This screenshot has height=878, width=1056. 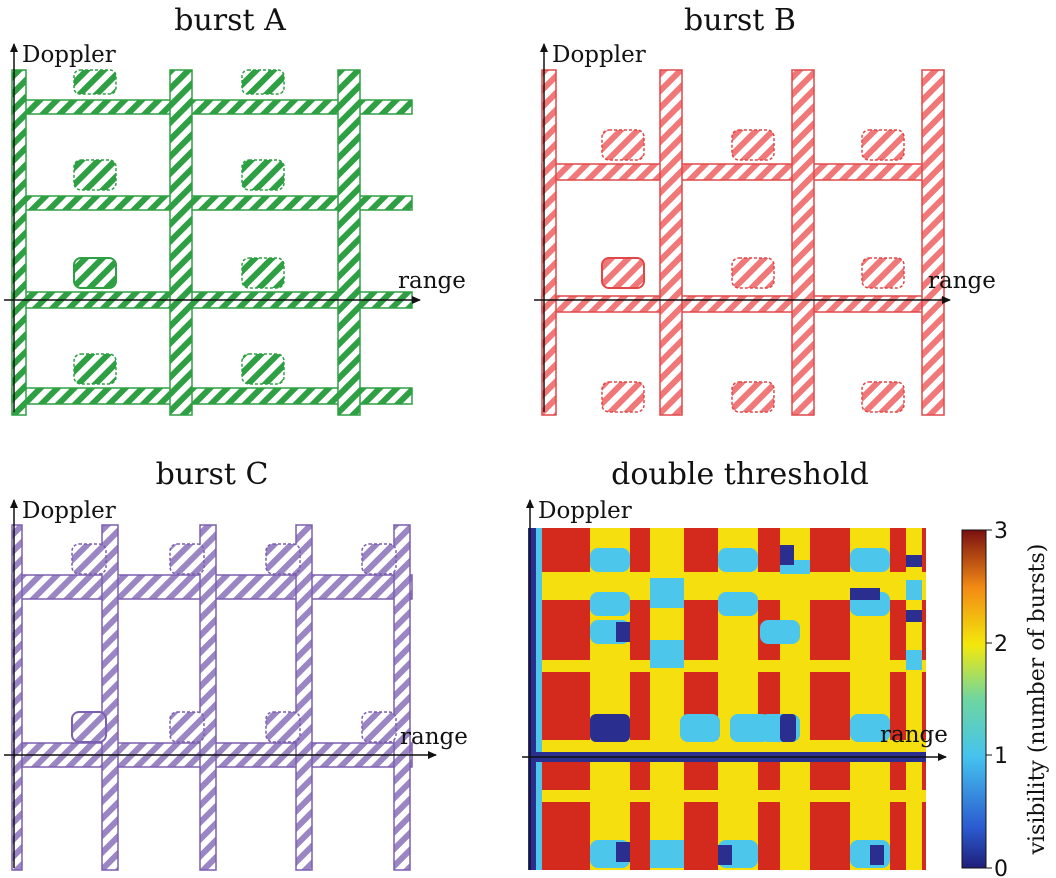 What do you see at coordinates (1001, 756) in the screenshot?
I see `colorbar-tick-1: 1` at bounding box center [1001, 756].